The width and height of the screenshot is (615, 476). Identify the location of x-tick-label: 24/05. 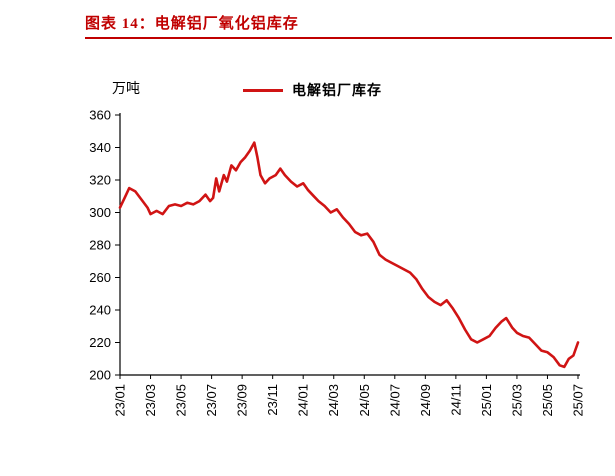
(364, 400).